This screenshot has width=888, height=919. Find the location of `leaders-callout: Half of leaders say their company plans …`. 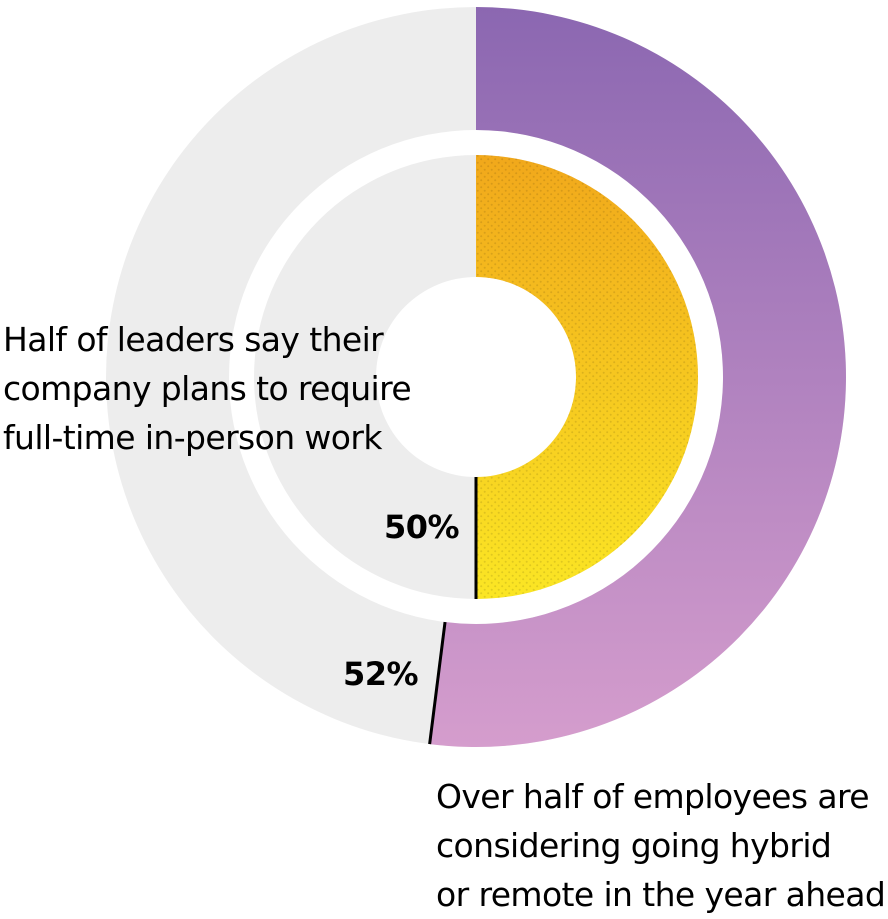

leaders-callout: Half of leaders say their company plans … is located at coordinates (207, 388).